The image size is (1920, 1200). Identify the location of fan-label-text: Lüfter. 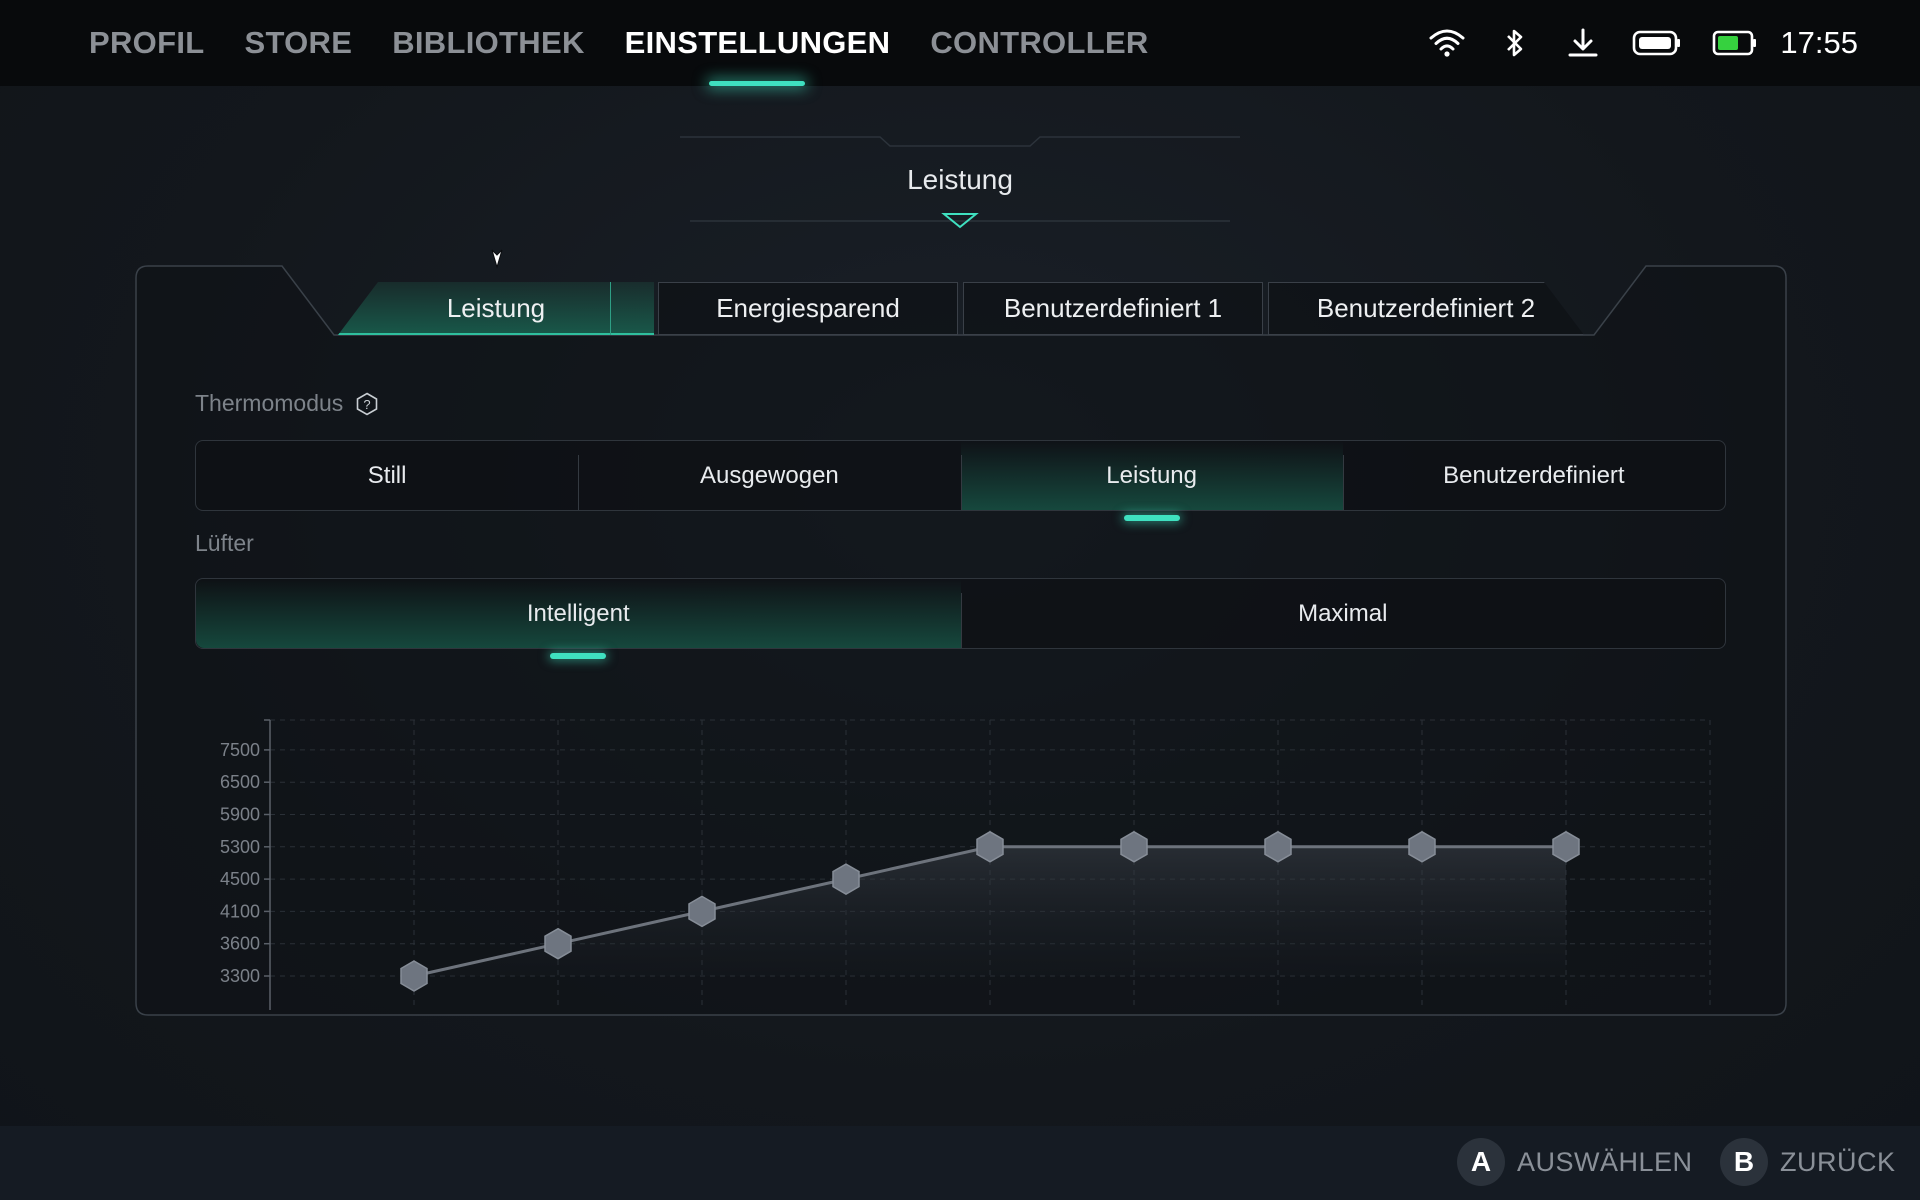
(224, 543).